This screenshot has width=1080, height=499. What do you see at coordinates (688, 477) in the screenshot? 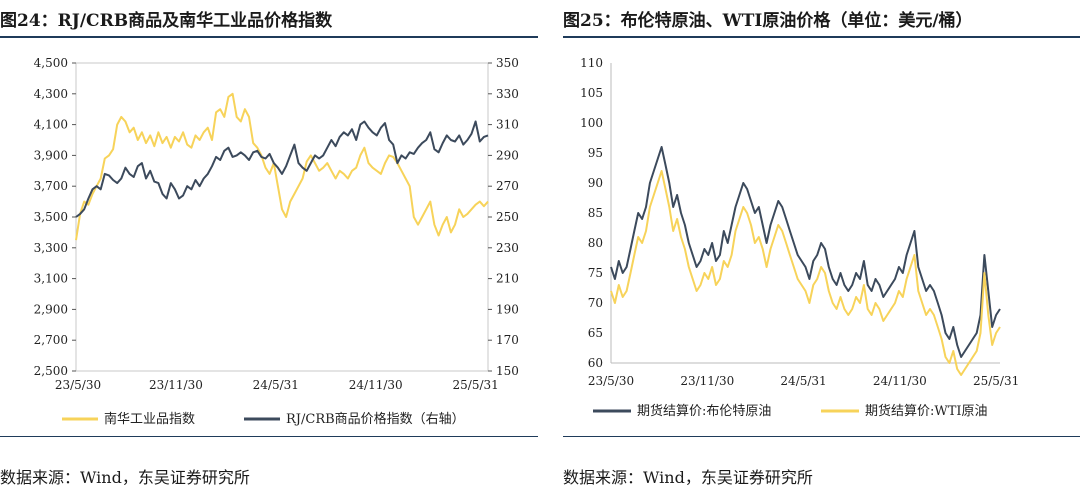
I see `right-data-source: 数据来源：Wind，东吴证券研究所` at bounding box center [688, 477].